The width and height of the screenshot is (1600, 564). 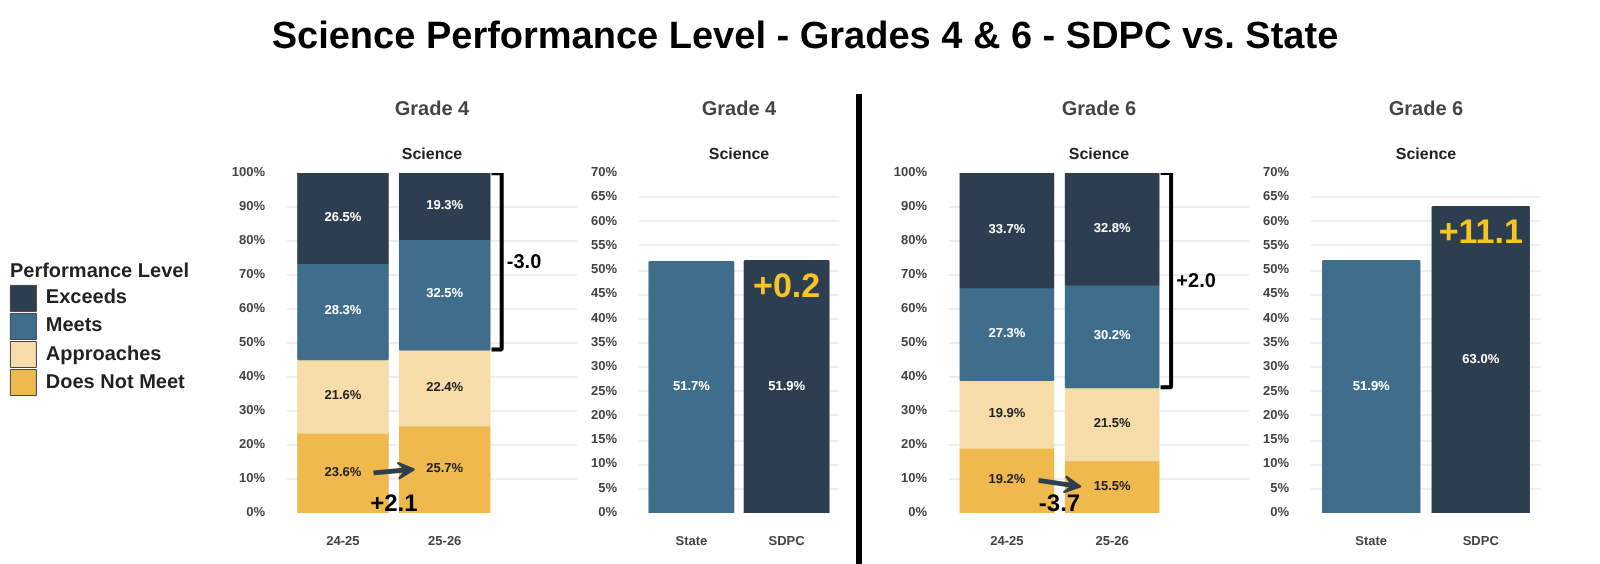 I want to click on annotation: +0.2, so click(x=787, y=285).